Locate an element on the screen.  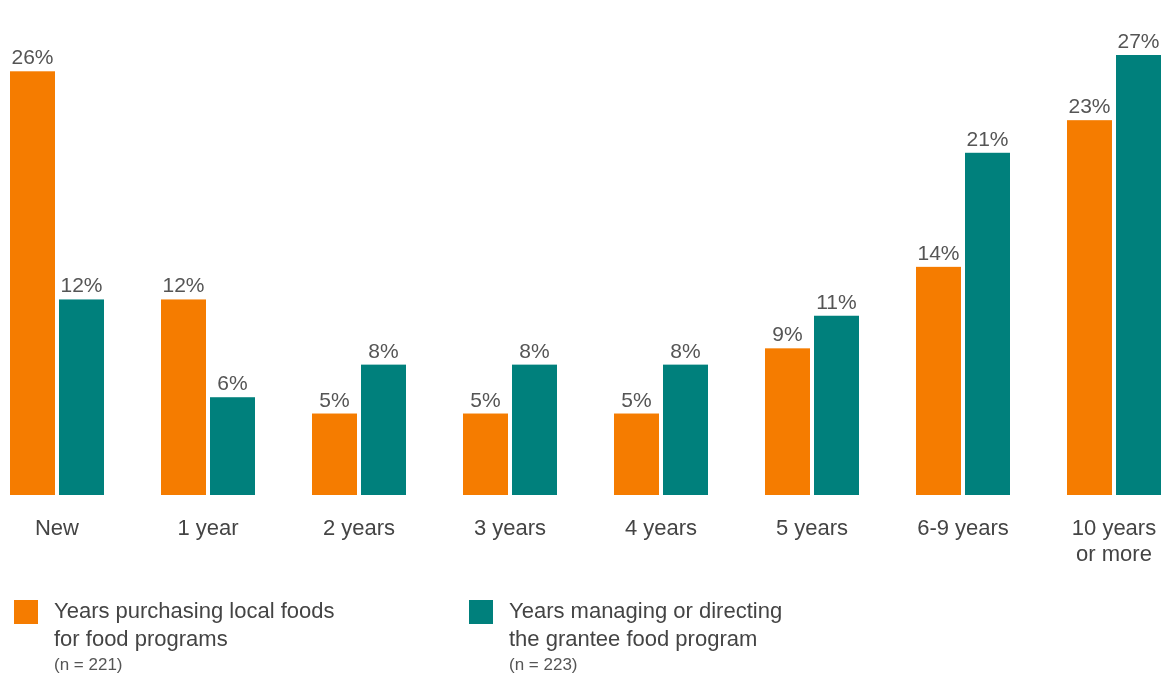
data-label: 26% is located at coordinates (32, 57).